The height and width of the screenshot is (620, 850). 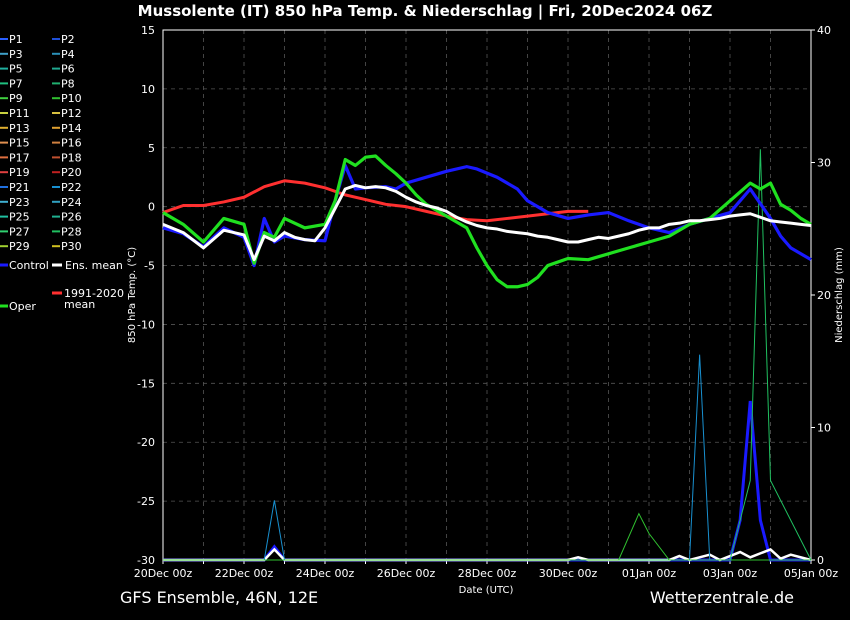 I want to click on series-line-ens-mean, so click(x=487, y=222).